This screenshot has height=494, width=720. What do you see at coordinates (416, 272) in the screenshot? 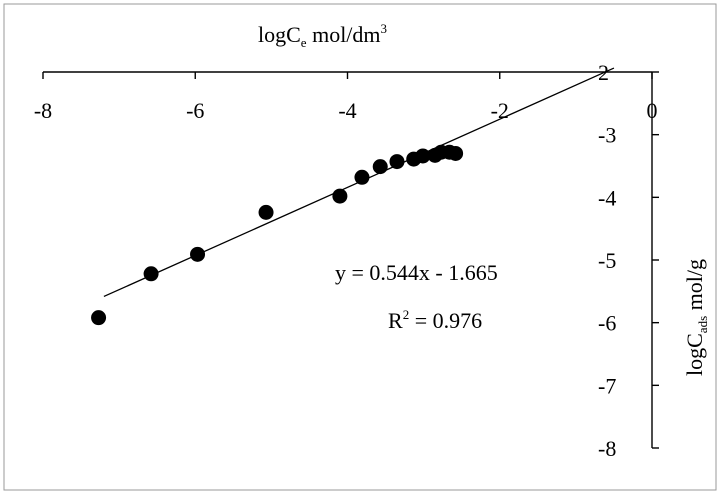
I see `trend-equation: y = 0.544x - 1.665` at bounding box center [416, 272].